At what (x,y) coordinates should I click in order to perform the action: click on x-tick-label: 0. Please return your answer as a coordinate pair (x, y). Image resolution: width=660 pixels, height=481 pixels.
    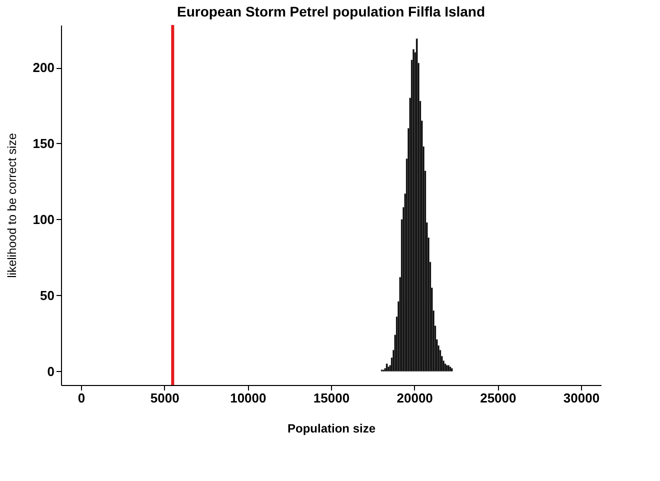
    Looking at the image, I should click on (82, 398).